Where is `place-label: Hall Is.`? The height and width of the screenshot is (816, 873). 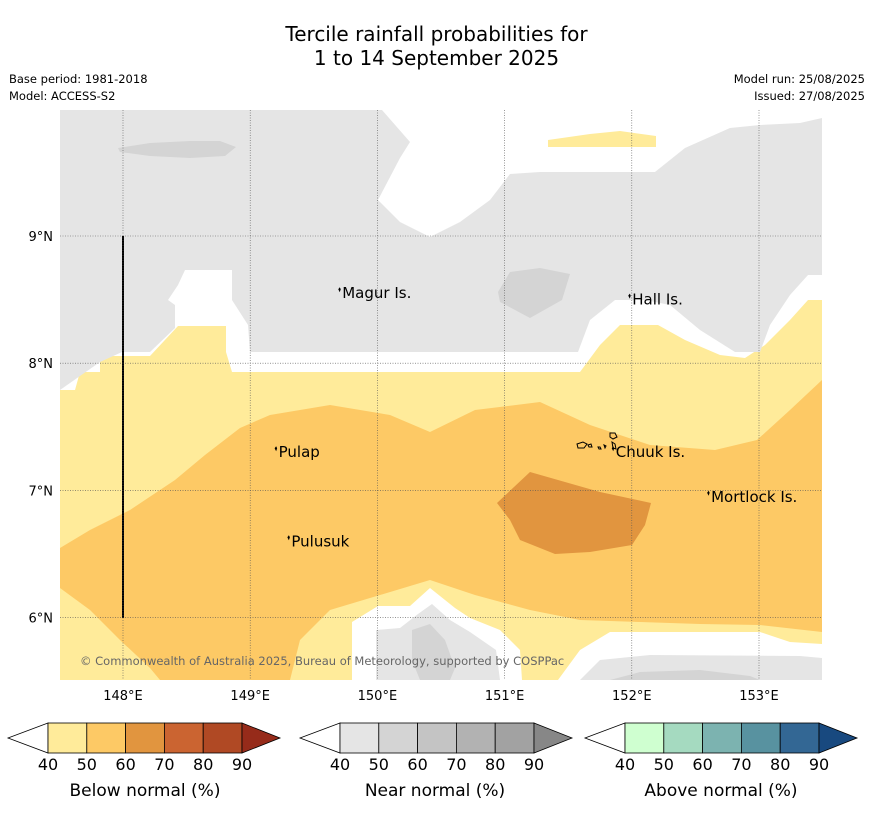
place-label: Hall Is. is located at coordinates (657, 300).